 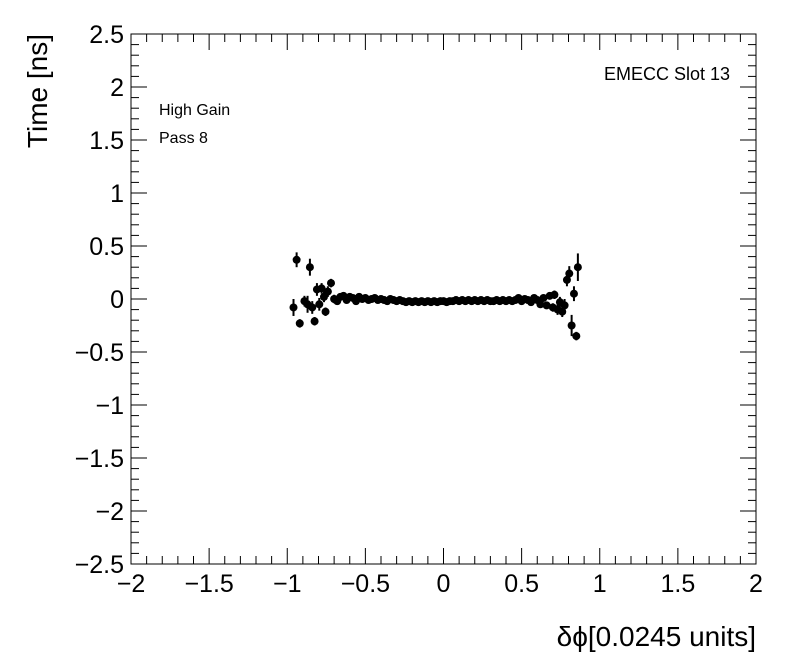 What do you see at coordinates (521, 584) in the screenshot?
I see `x-tick-label: 0.5` at bounding box center [521, 584].